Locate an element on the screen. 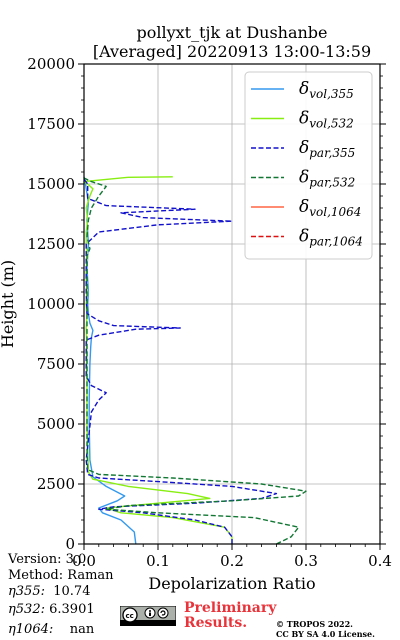 This screenshot has height=640, width=400. eta355-value: 10.74 is located at coordinates (72, 591).